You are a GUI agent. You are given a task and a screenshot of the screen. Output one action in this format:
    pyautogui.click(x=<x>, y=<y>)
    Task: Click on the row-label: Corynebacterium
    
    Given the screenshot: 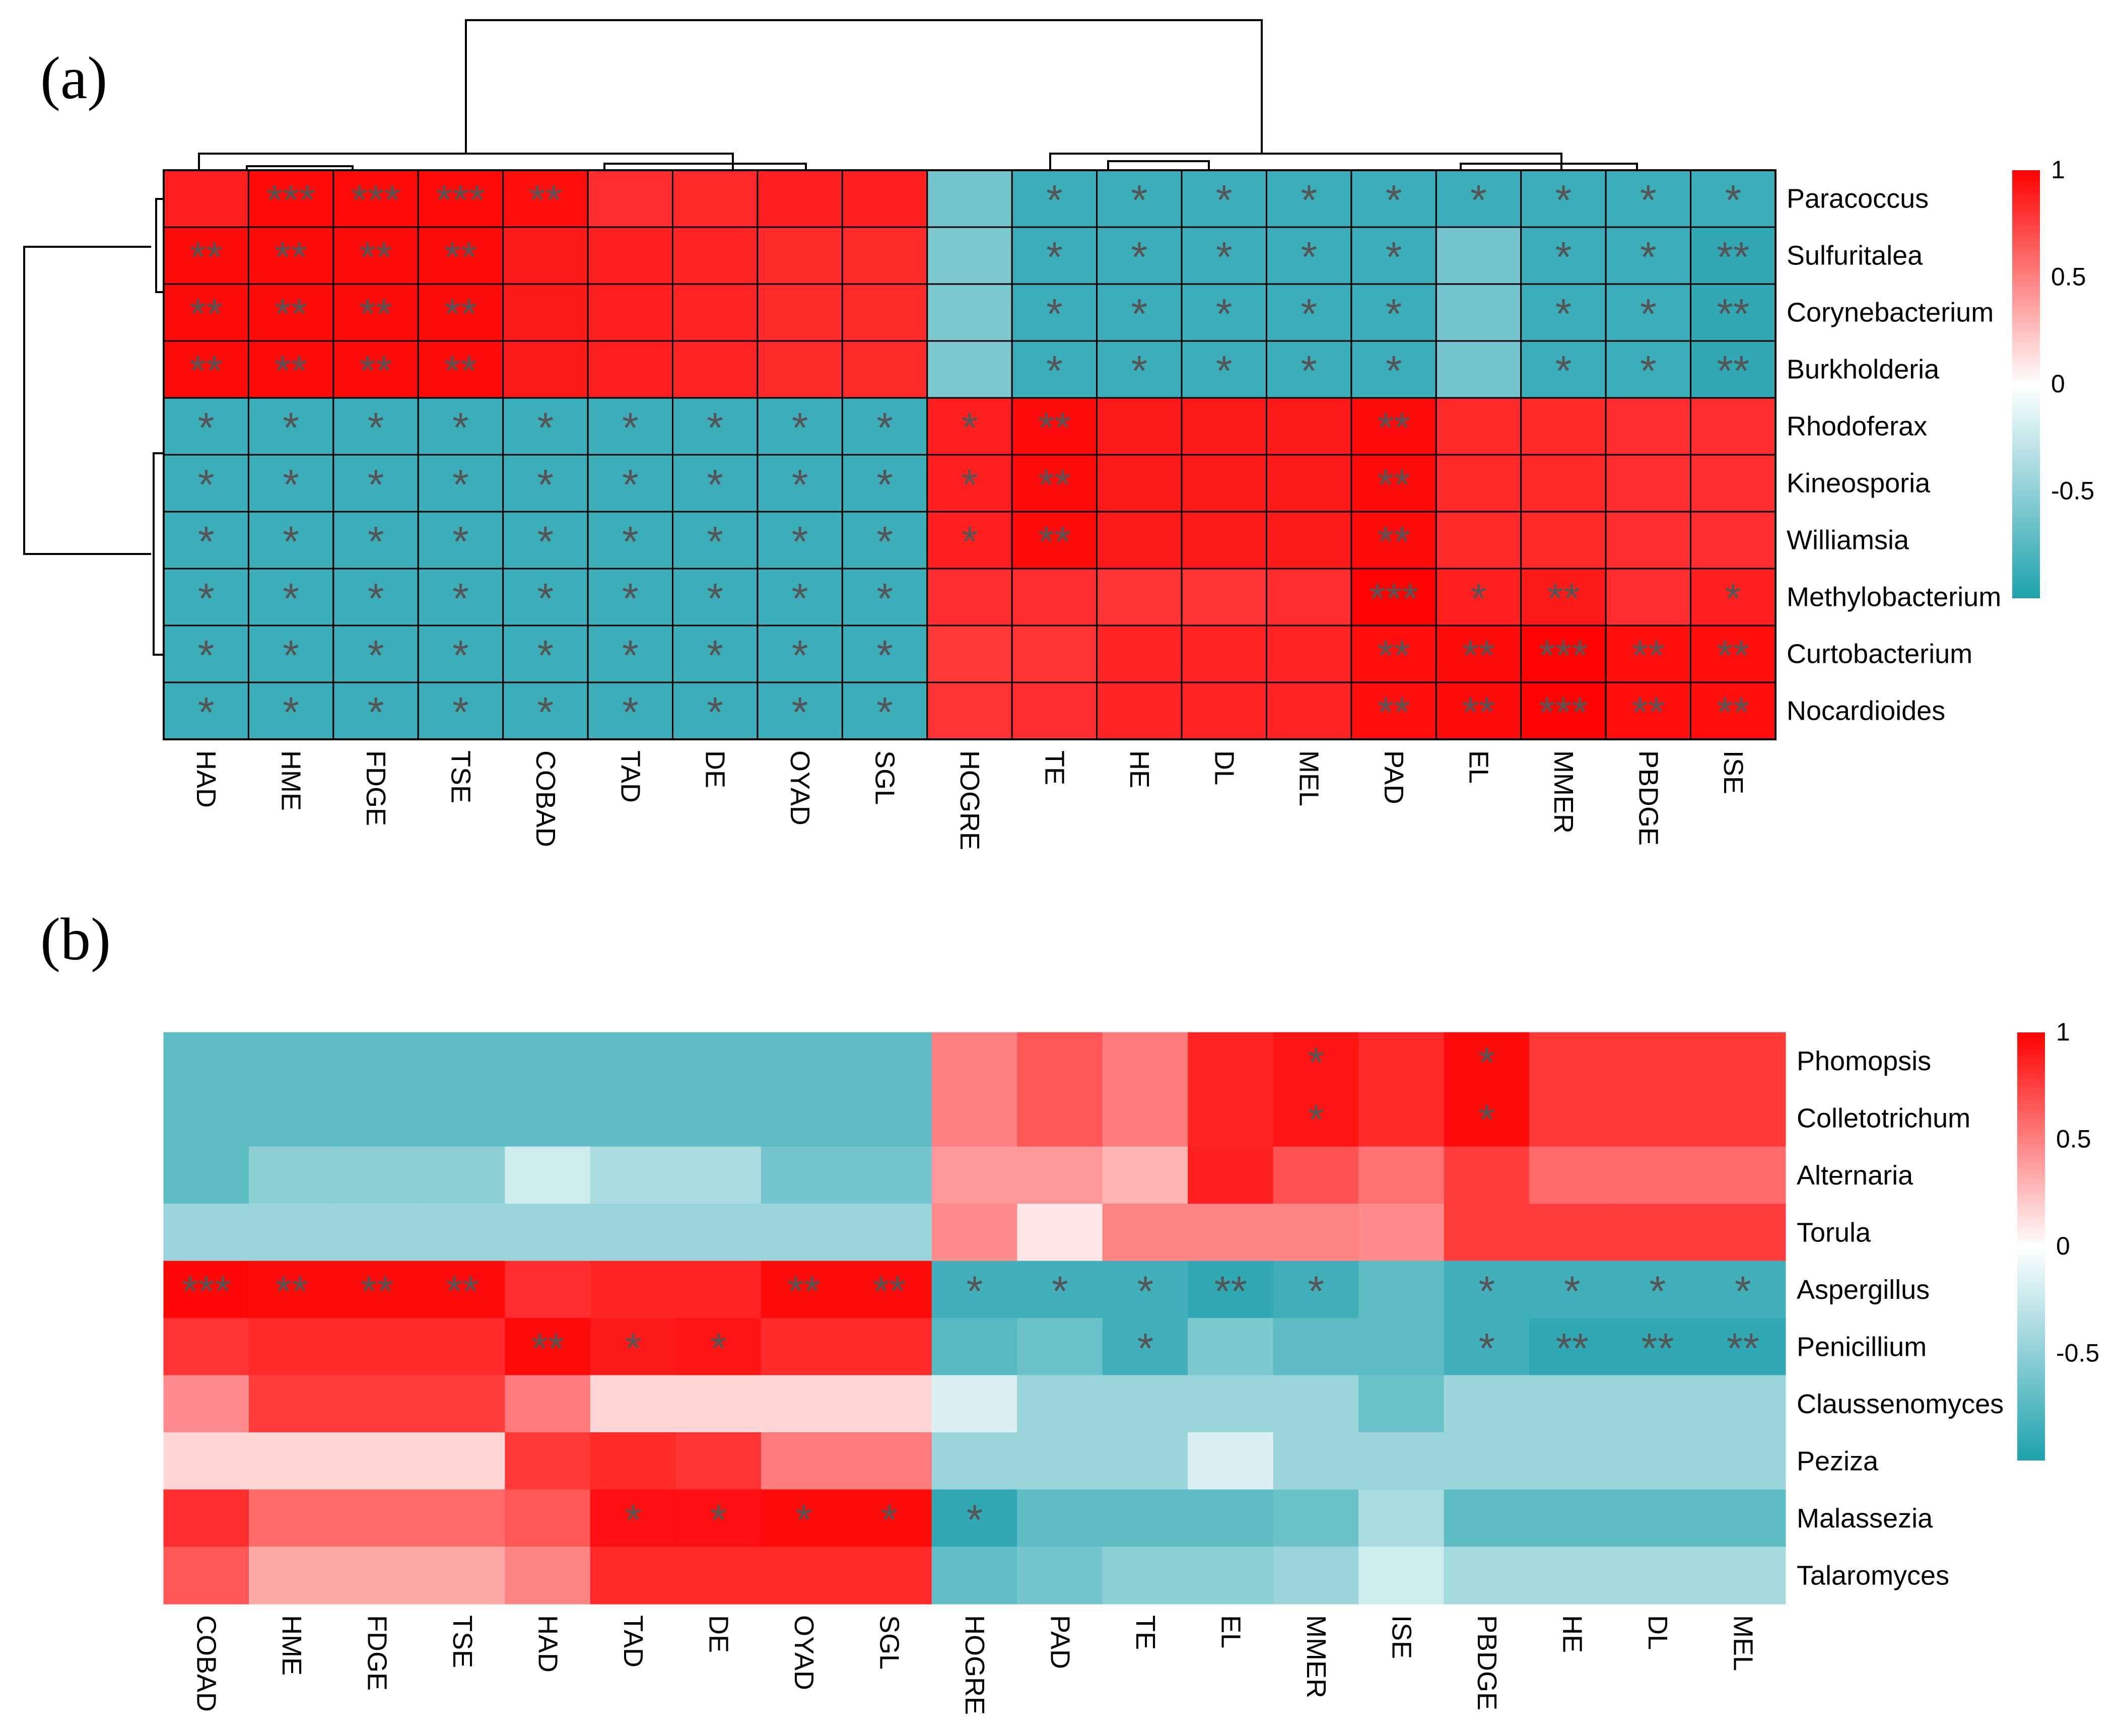 What is the action you would take?
    pyautogui.click(x=1890, y=313)
    